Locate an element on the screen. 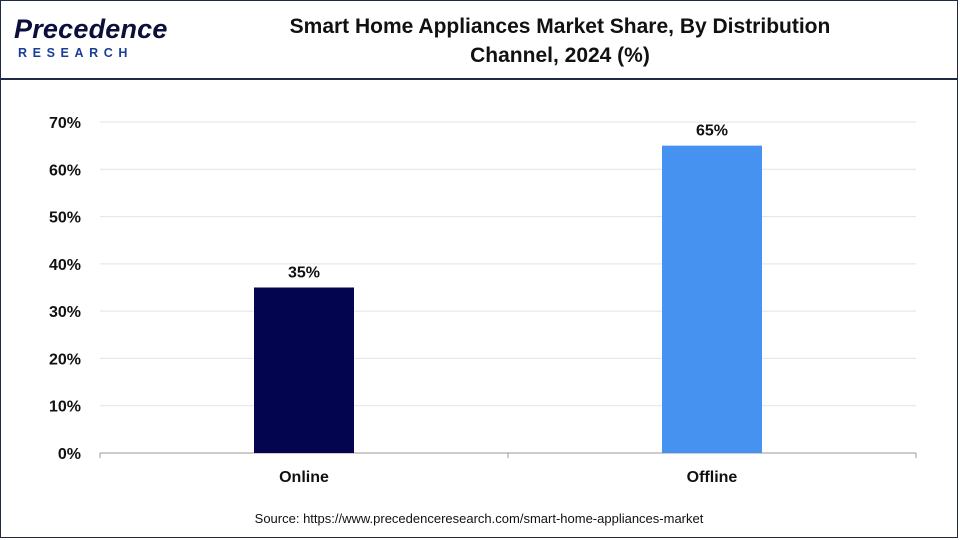 The image size is (960, 540). y-tick-label: 70% is located at coordinates (65, 123).